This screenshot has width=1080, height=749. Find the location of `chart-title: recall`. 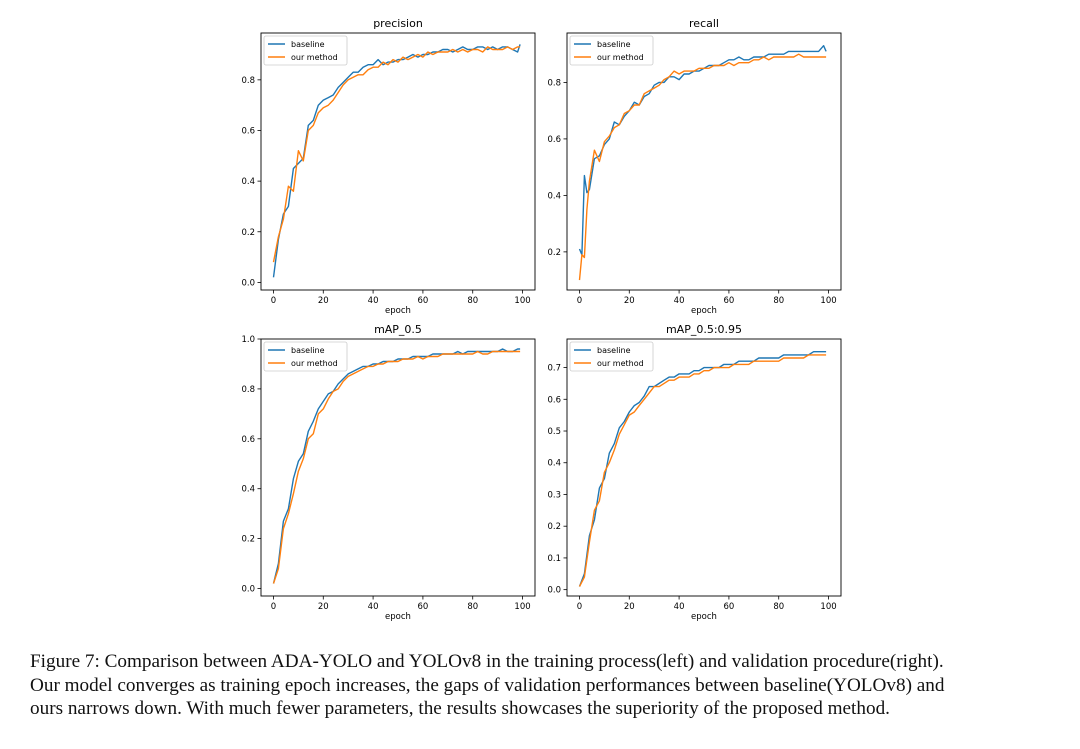

chart-title: recall is located at coordinates (704, 23).